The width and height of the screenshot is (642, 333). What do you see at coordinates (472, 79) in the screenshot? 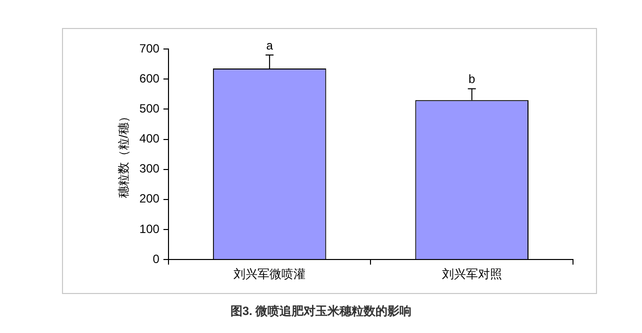
I see `annotation: b` at bounding box center [472, 79].